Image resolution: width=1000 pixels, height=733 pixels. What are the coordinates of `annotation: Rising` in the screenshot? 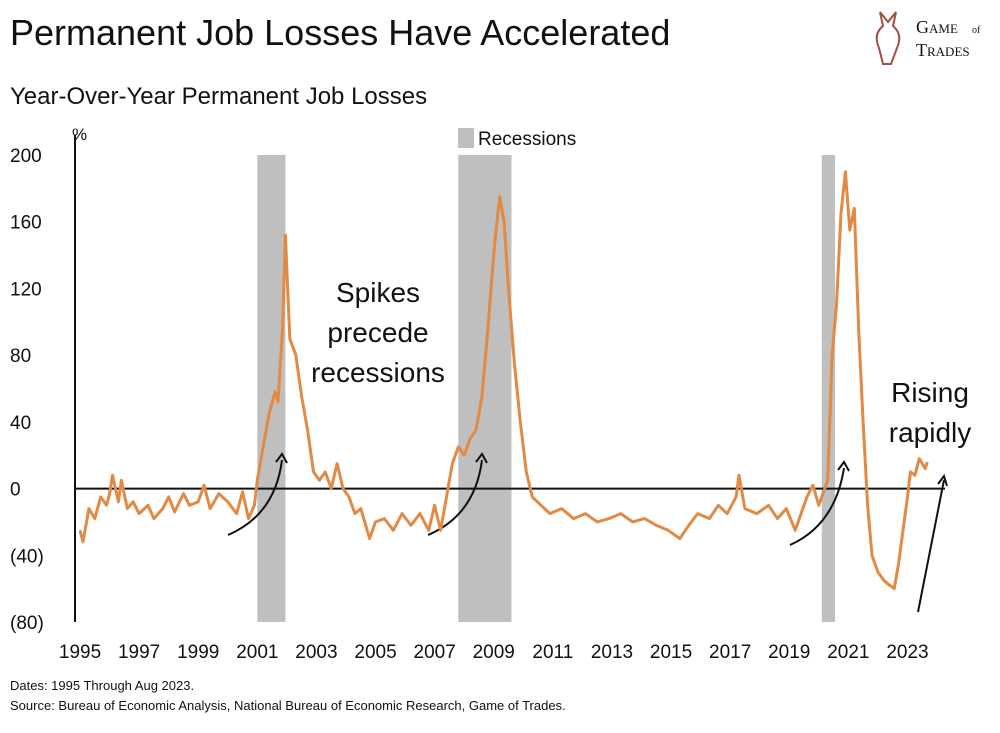 It's located at (930, 392).